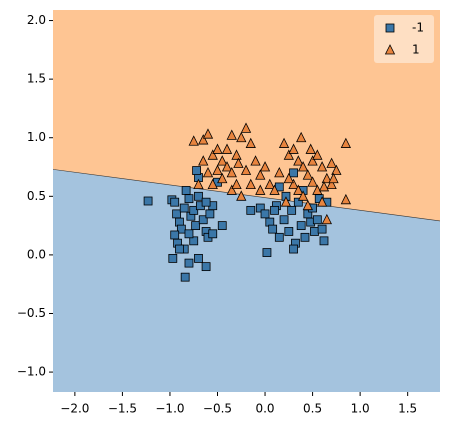 The image size is (450, 432). I want to click on legend: -1 1, so click(404, 39).